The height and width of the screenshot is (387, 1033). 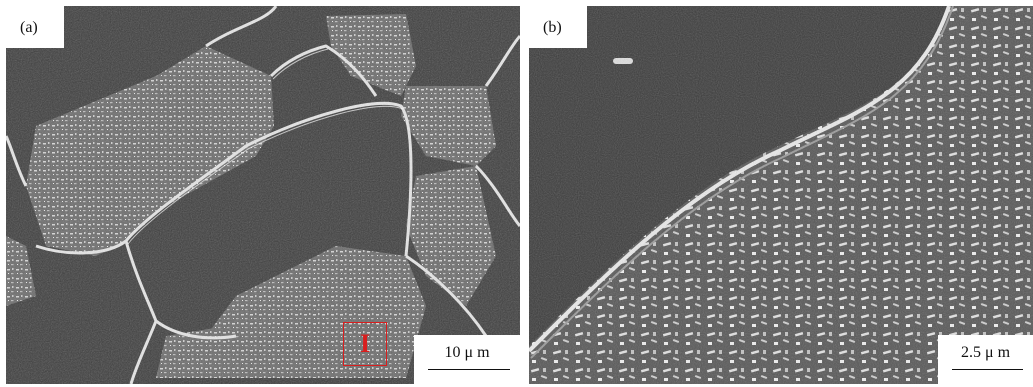 I want to click on scale-bar-box-a: 10 μ m, so click(x=467, y=359).